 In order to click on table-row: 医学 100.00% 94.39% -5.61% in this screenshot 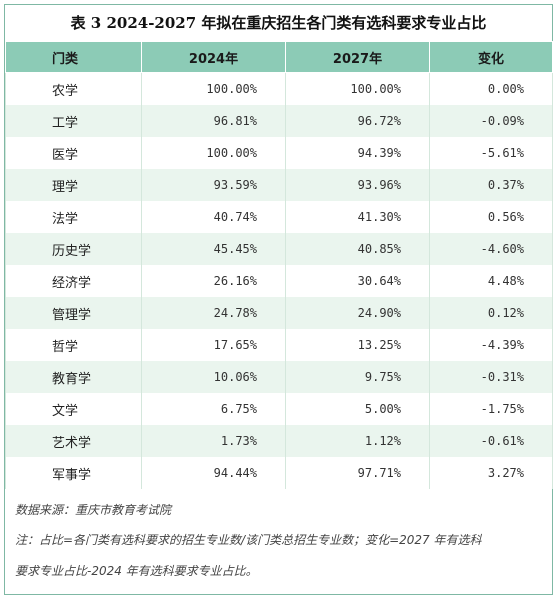, I will do `click(279, 153)`.